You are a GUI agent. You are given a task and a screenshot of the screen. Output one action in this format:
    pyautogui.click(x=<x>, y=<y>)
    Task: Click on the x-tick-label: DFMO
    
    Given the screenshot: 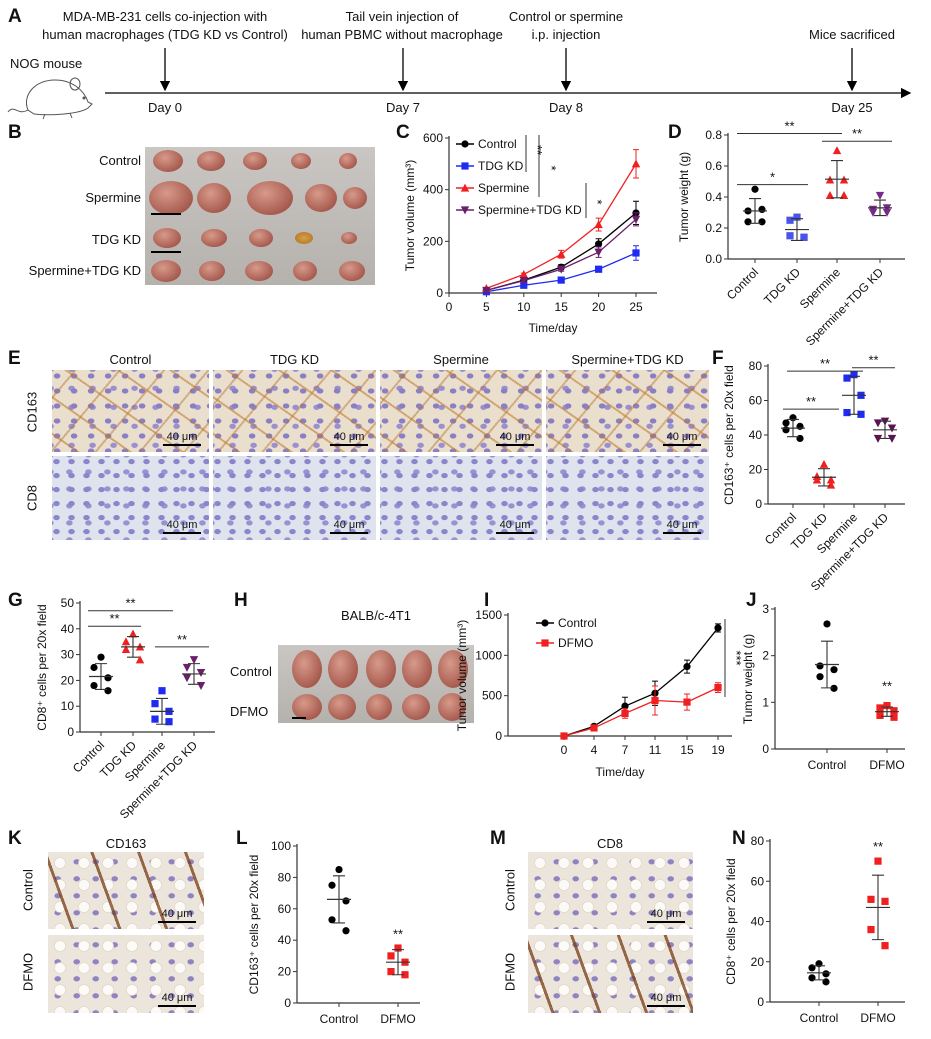 What is the action you would take?
    pyautogui.click(x=397, y=1019)
    